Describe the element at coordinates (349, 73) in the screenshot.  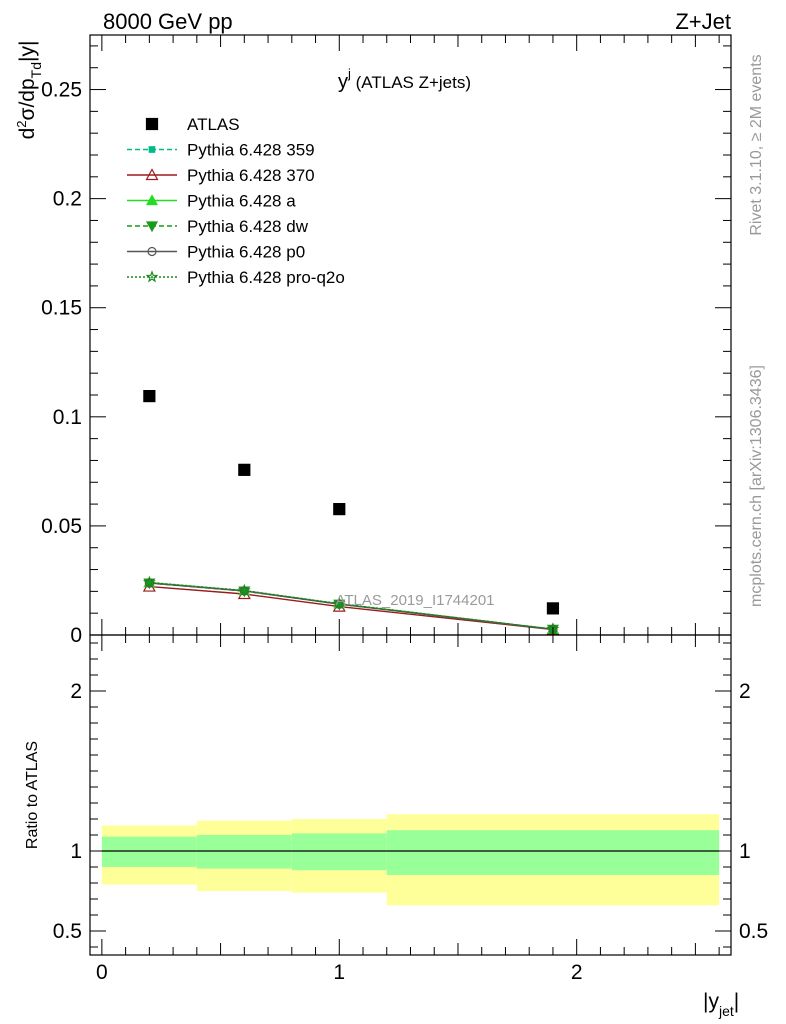
I see `plot-title-sup: j` at that location.